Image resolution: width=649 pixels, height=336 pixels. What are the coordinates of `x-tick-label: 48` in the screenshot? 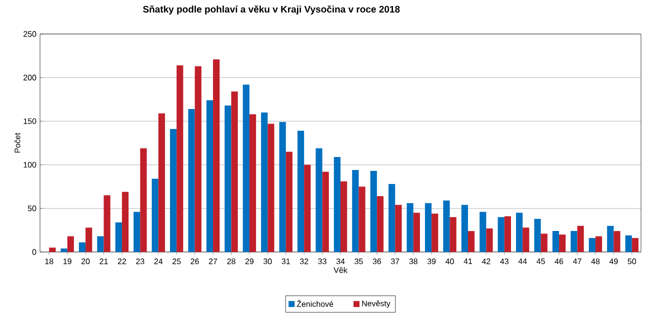 It's located at (595, 261).